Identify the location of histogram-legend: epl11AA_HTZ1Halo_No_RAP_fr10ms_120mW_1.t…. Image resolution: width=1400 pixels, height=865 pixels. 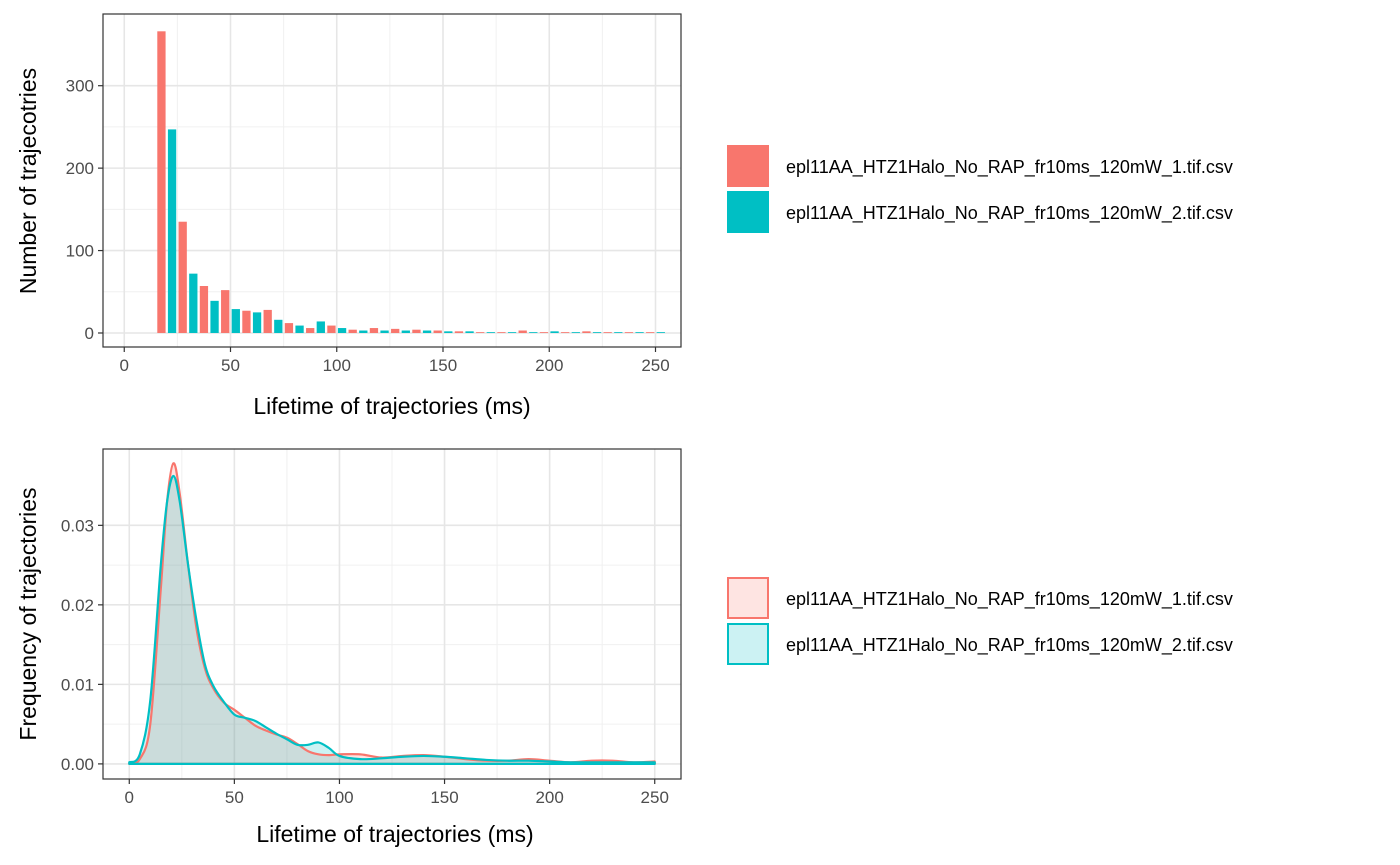
(980, 189).